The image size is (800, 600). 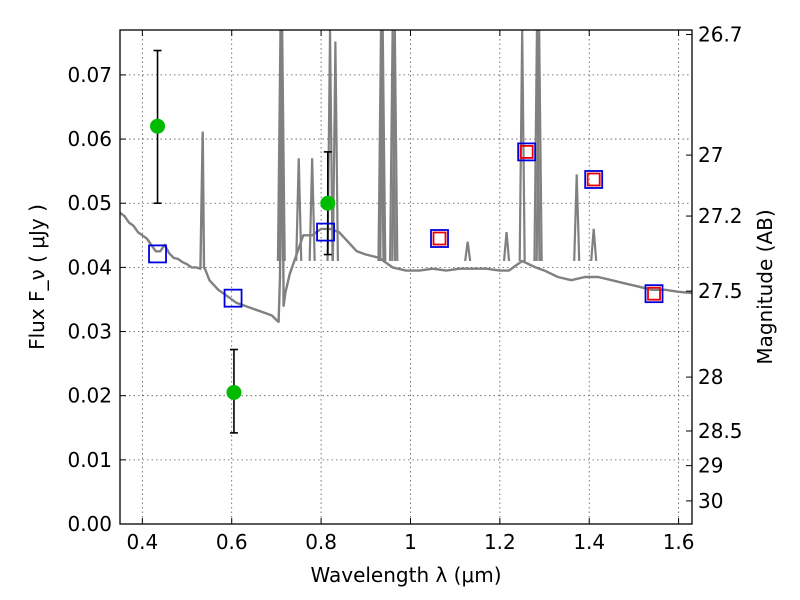 What do you see at coordinates (89, 460) in the screenshot?
I see `y-tick-label: 0.01` at bounding box center [89, 460].